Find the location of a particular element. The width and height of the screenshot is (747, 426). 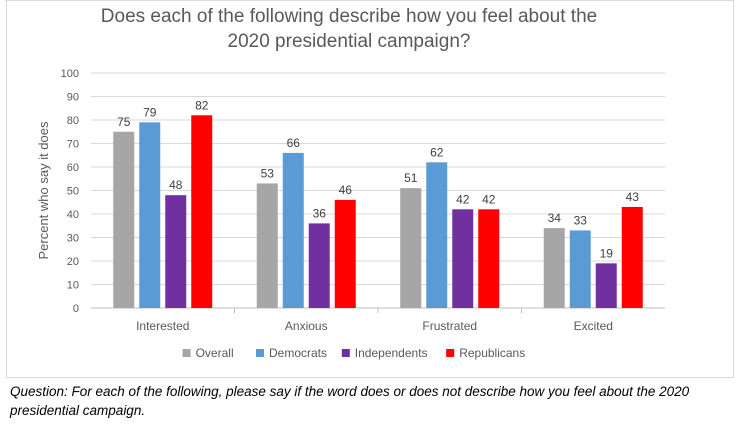

y-tick-label: 60 is located at coordinates (73, 168).